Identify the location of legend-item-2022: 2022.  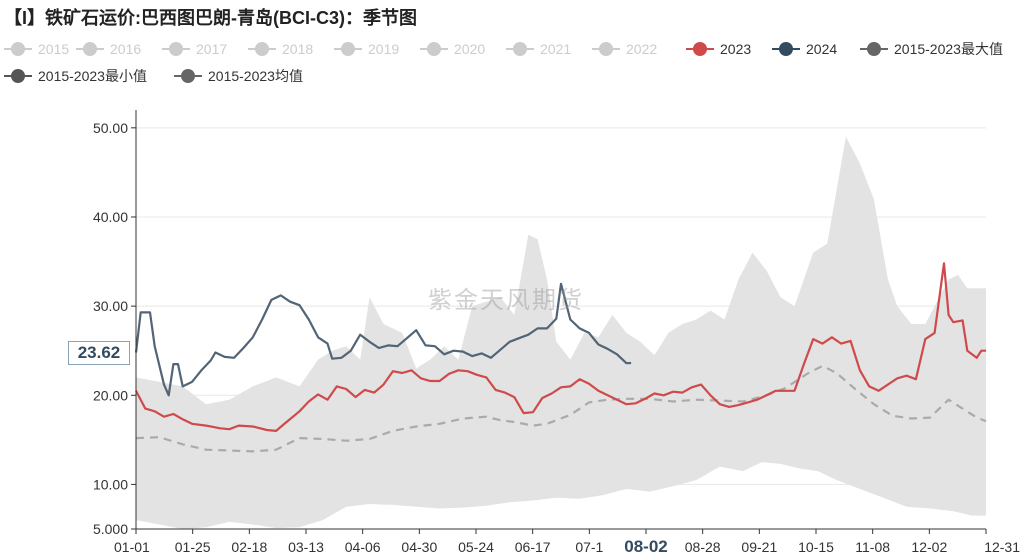
(624, 49).